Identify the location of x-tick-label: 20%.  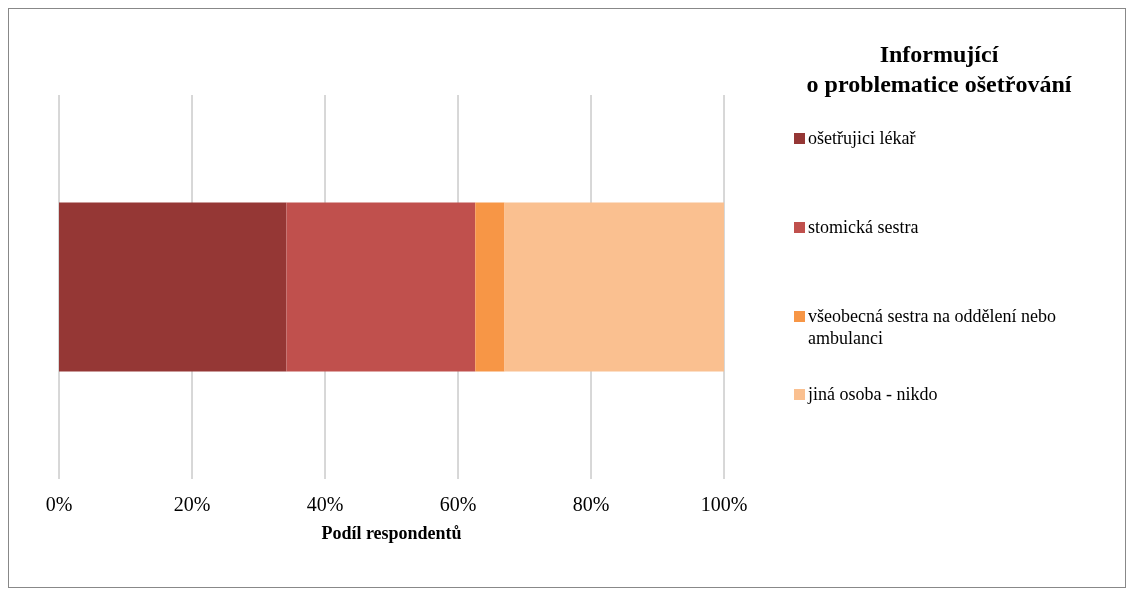
(192, 504).